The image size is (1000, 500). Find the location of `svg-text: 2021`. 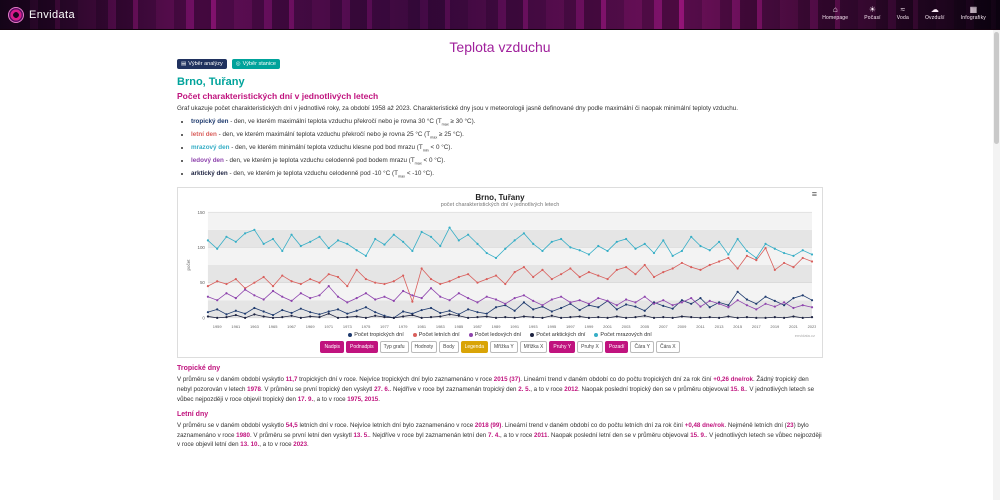

svg-text: 2021 is located at coordinates (794, 326).